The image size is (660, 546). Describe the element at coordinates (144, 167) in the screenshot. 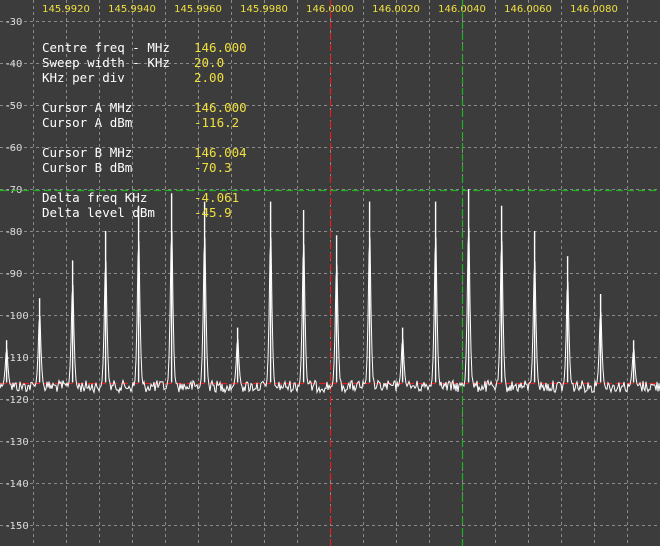

I see `cursor-b-dbm-row: Cursor B dBm -70.3` at that location.